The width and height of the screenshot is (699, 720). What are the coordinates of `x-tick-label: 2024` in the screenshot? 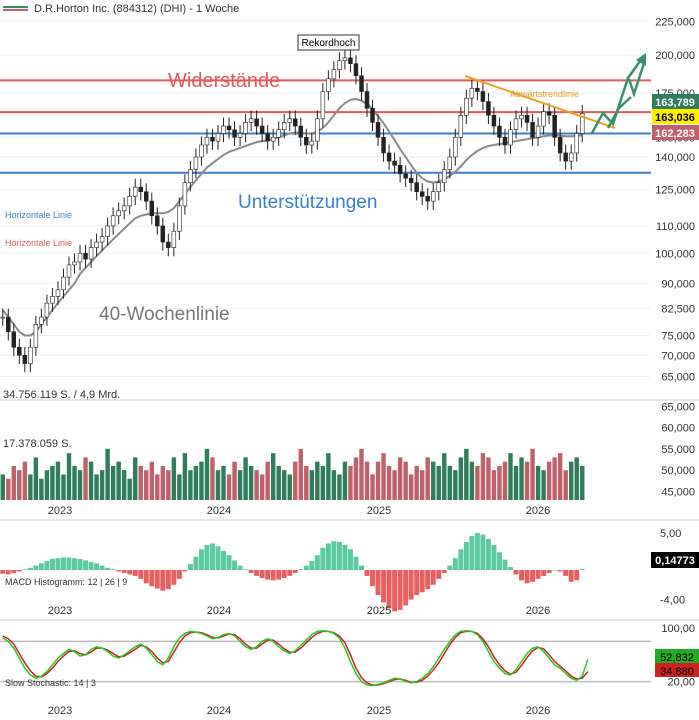 It's located at (219, 711).